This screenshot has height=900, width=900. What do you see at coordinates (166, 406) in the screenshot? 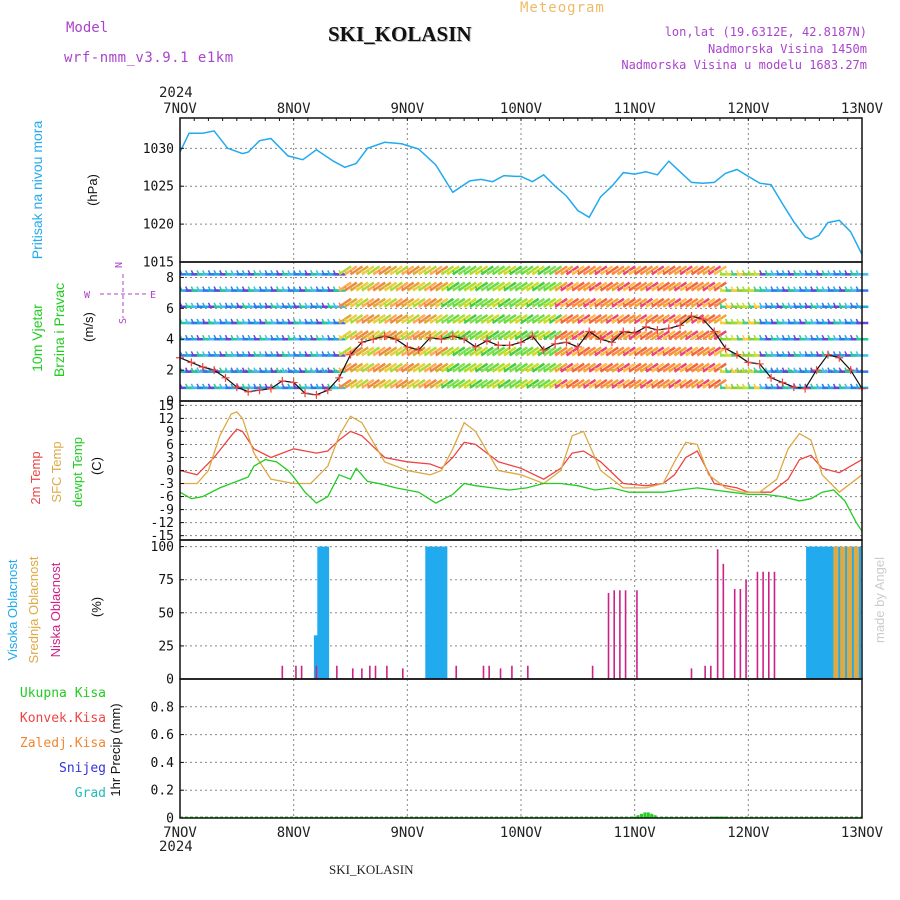
I see `y-tick-label: 15` at bounding box center [166, 406].